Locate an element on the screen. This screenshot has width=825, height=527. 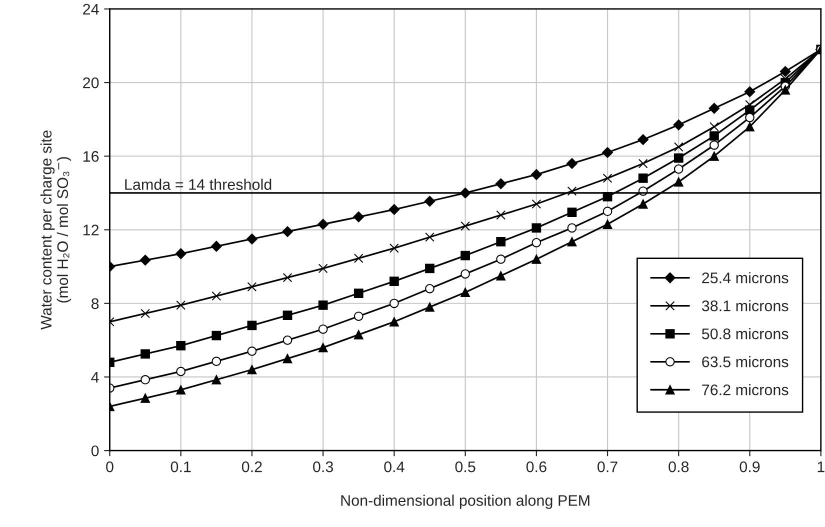
ref-line-label: Lamda = 14 threshold is located at coordinates (198, 184).